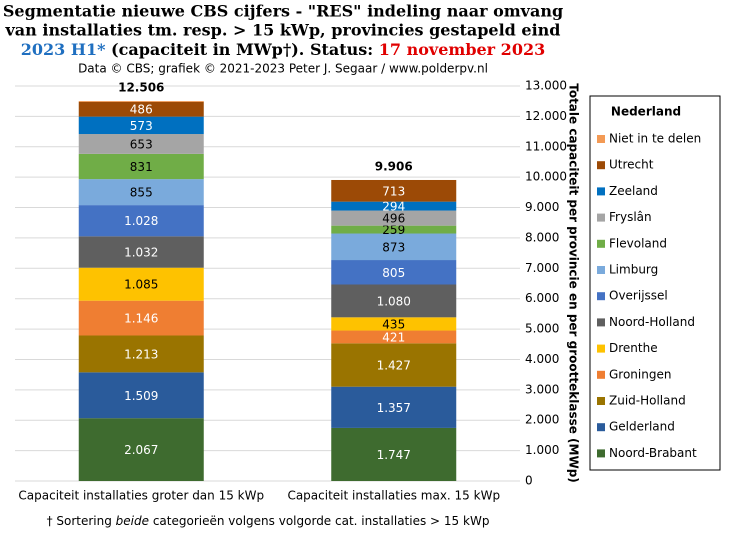 The width and height of the screenshot is (730, 534). What do you see at coordinates (394, 301) in the screenshot?
I see `data-label: 1.080` at bounding box center [394, 301].